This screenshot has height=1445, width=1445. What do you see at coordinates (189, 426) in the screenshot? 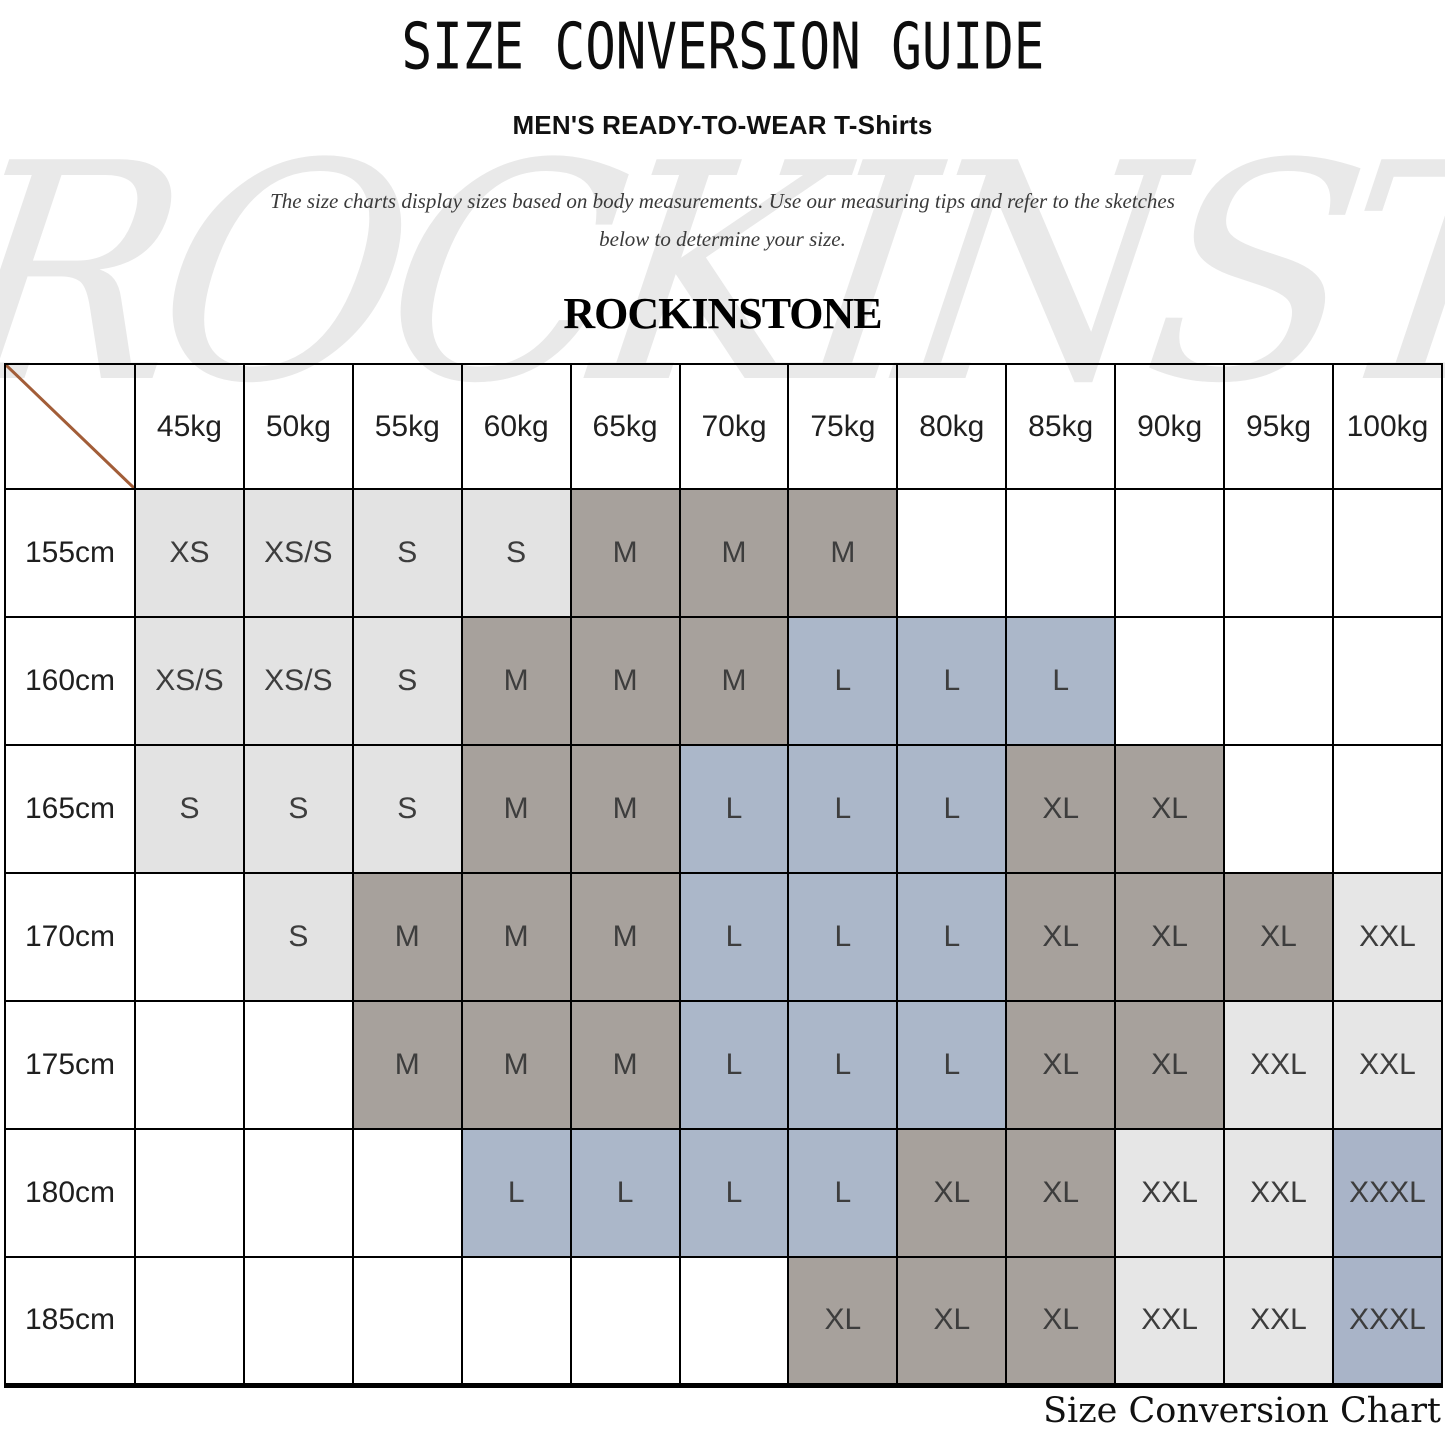
I see `weight-header: 45kg` at bounding box center [189, 426].